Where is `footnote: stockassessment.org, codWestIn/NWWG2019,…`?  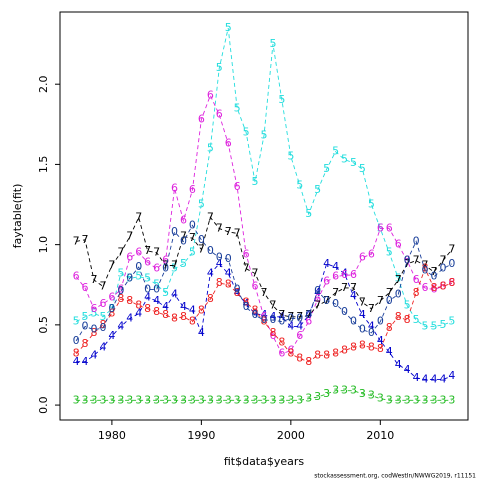
footnote: stockassessment.org, codWestIn/NWWG2019,… is located at coordinates (395, 476).